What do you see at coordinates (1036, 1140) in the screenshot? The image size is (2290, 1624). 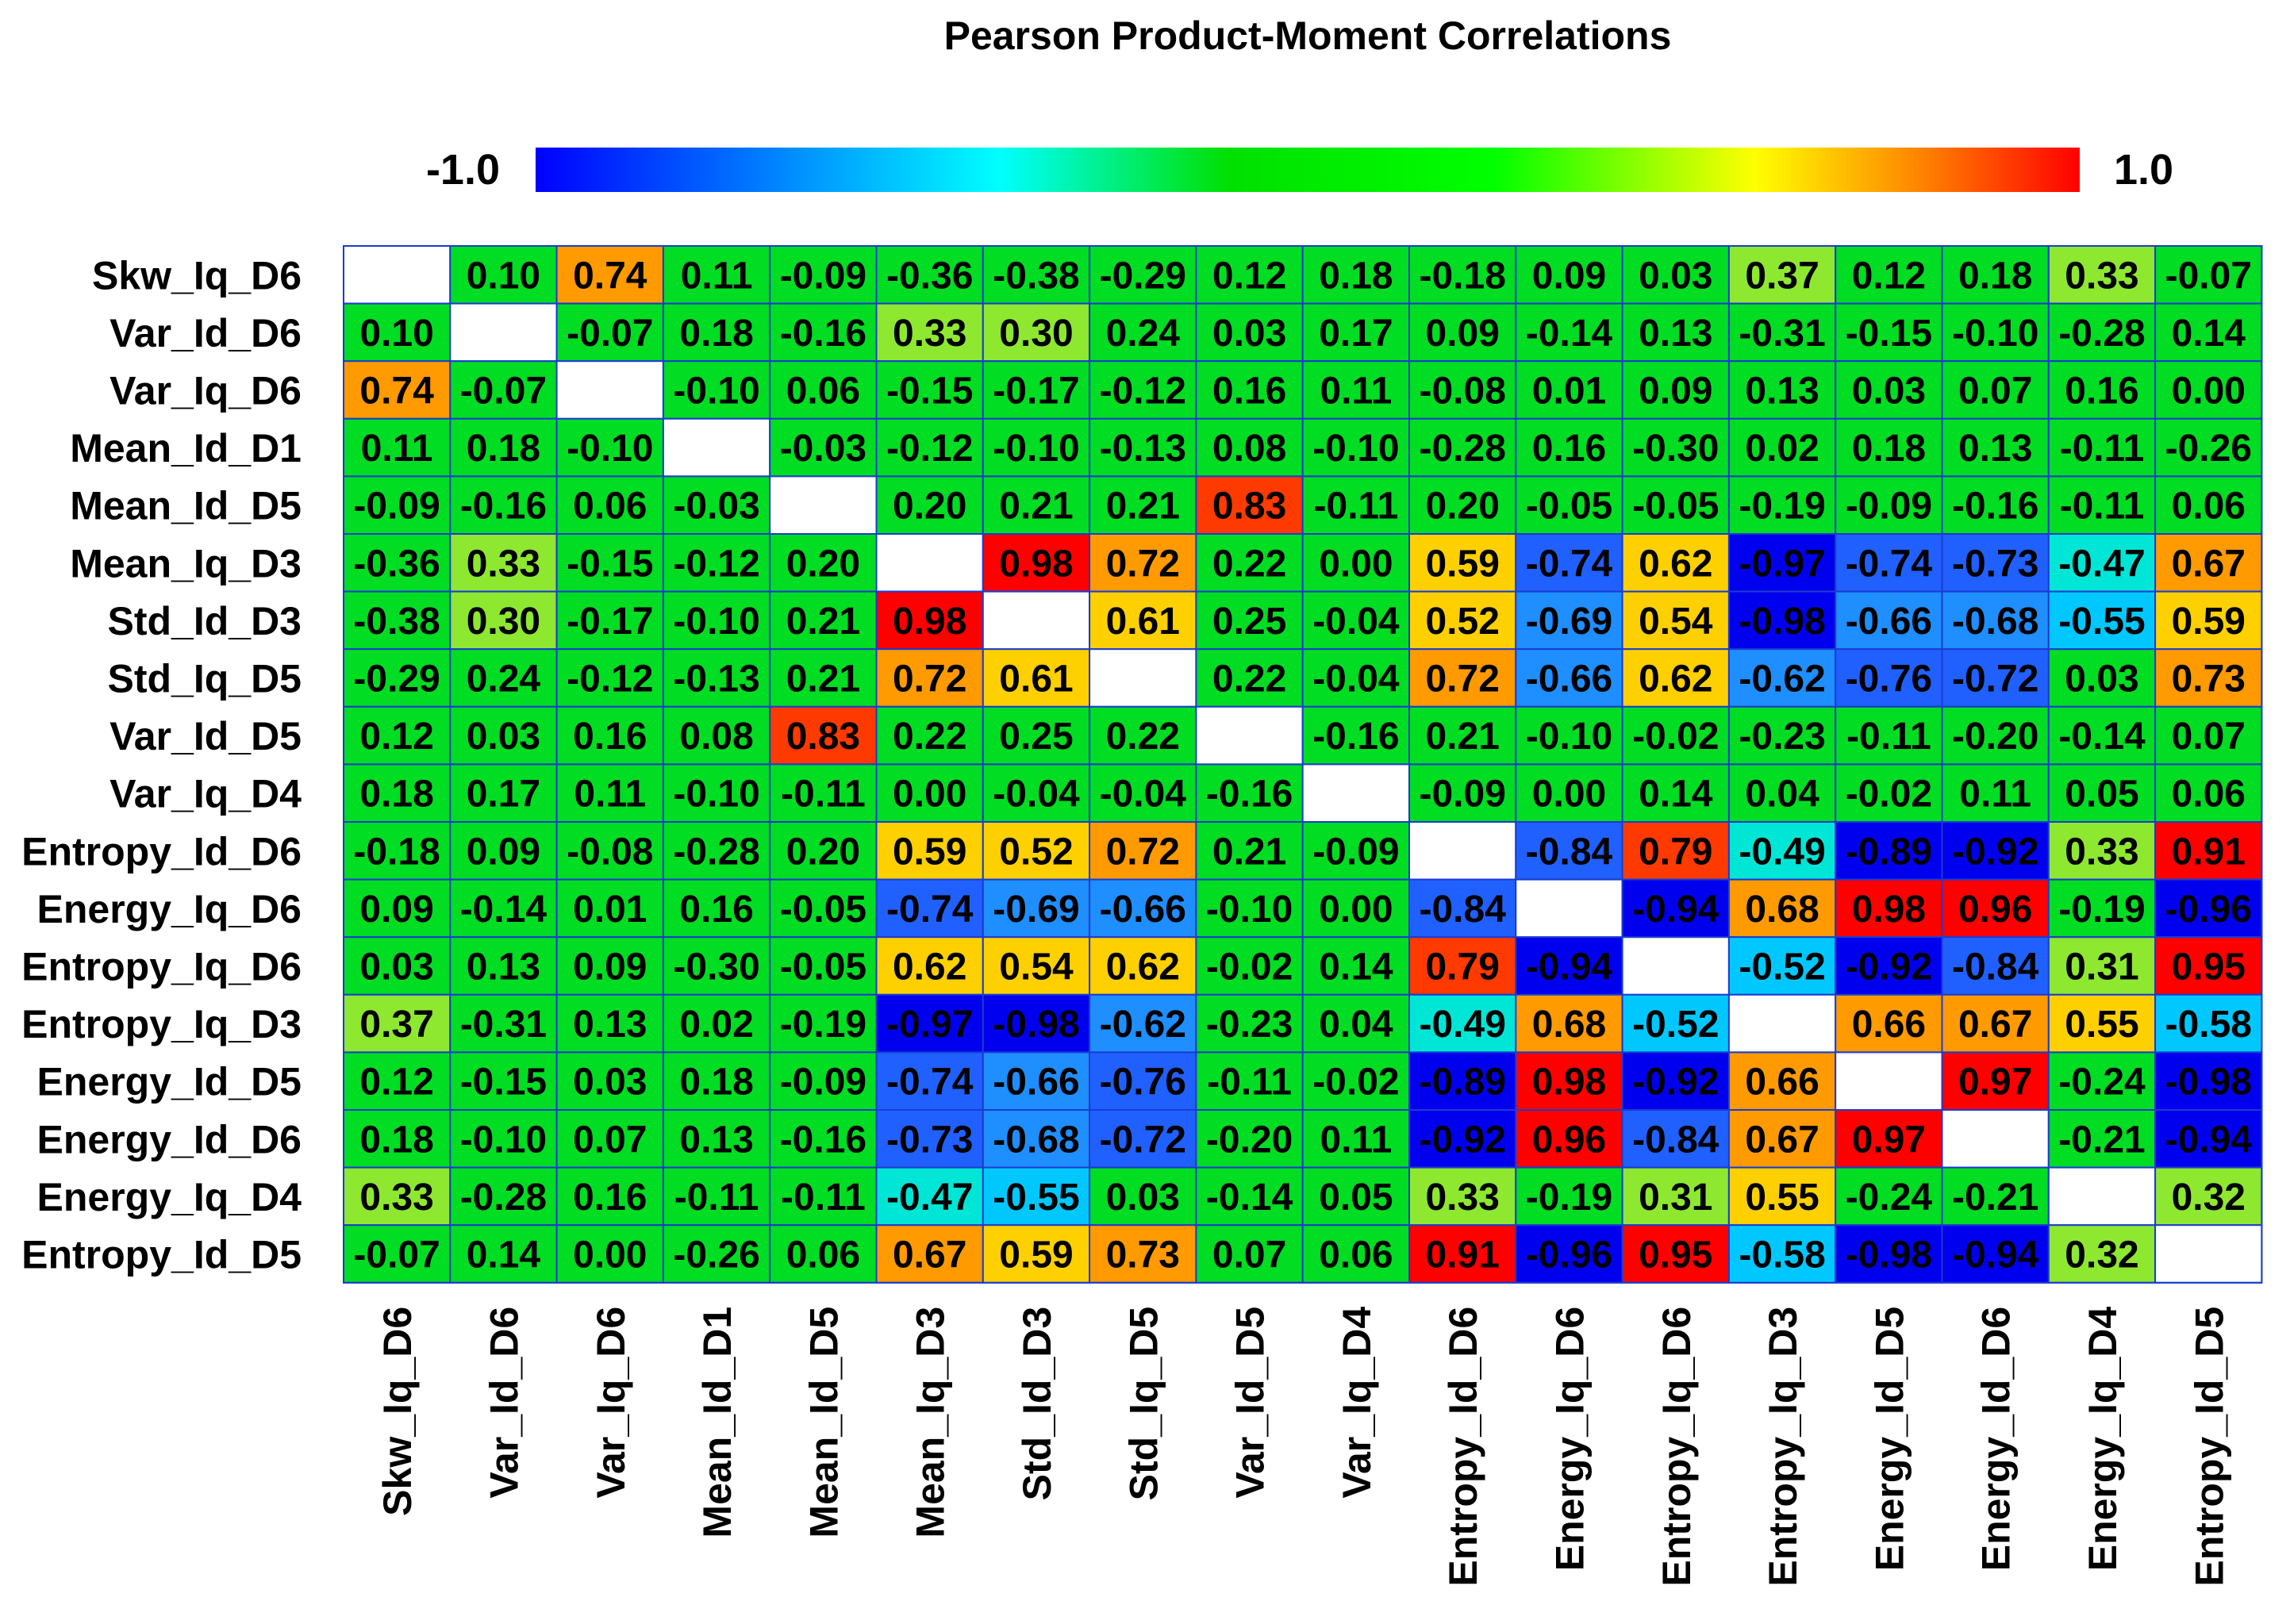 I see `cell-value-label: -0.68` at bounding box center [1036, 1140].